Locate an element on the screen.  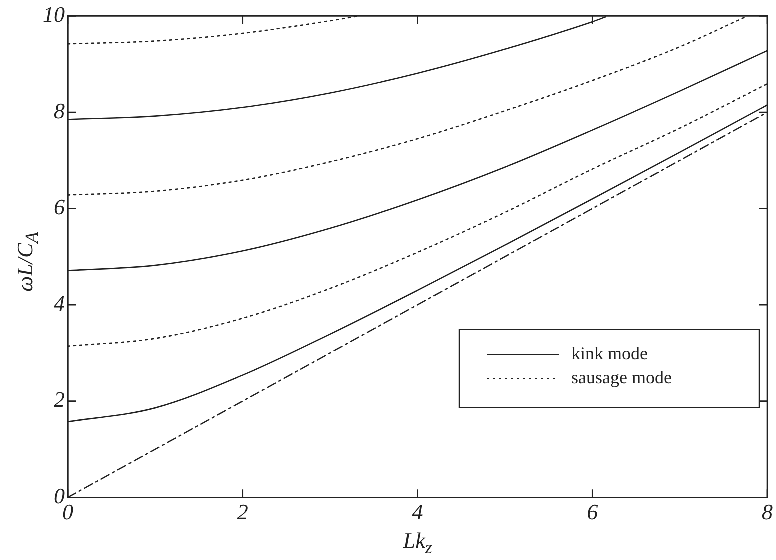
x-tick-label: 2 is located at coordinates (242, 512).